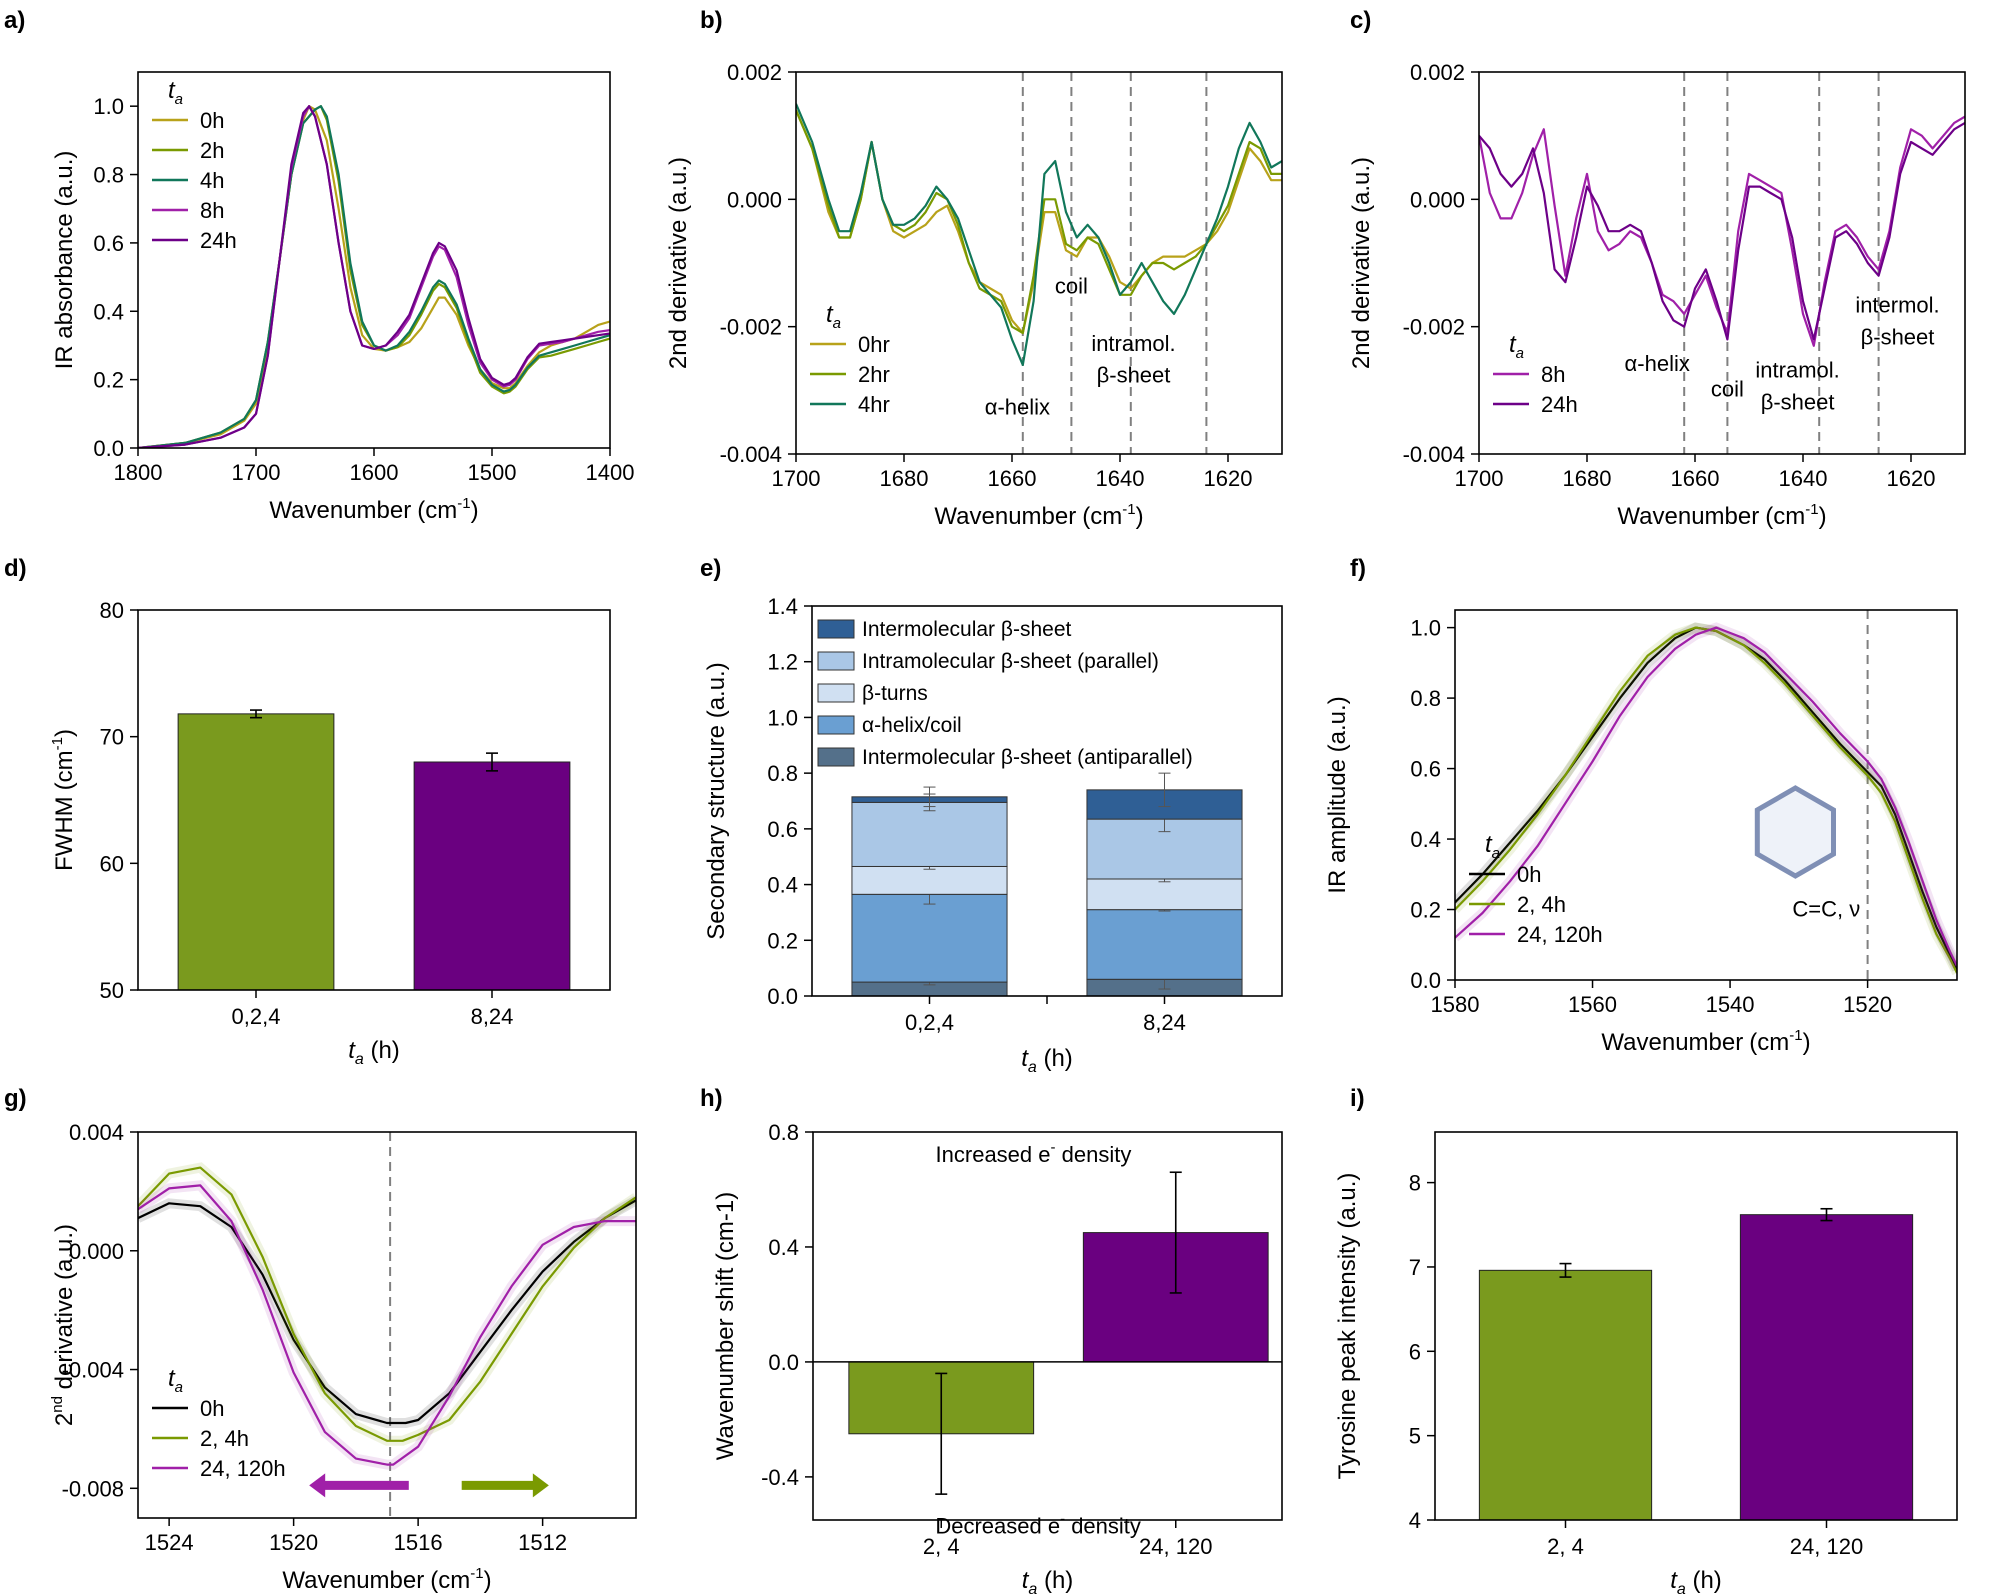 The image size is (2000, 1596). I want to click on annotation-text: α-helix, so click(1017, 407).